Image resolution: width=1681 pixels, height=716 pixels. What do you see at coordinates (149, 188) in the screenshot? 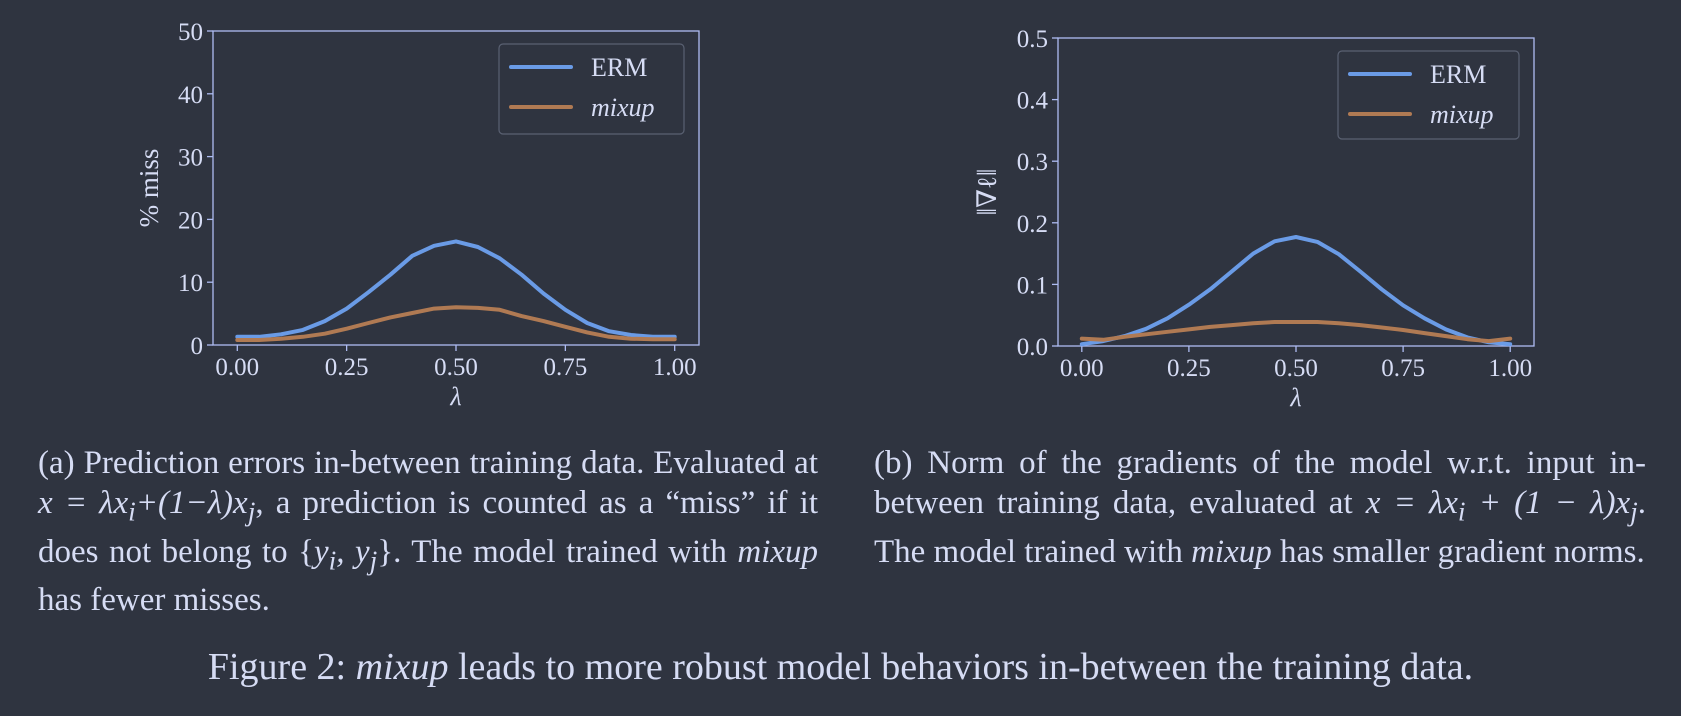
I see `y-axis-label: % miss` at bounding box center [149, 188].